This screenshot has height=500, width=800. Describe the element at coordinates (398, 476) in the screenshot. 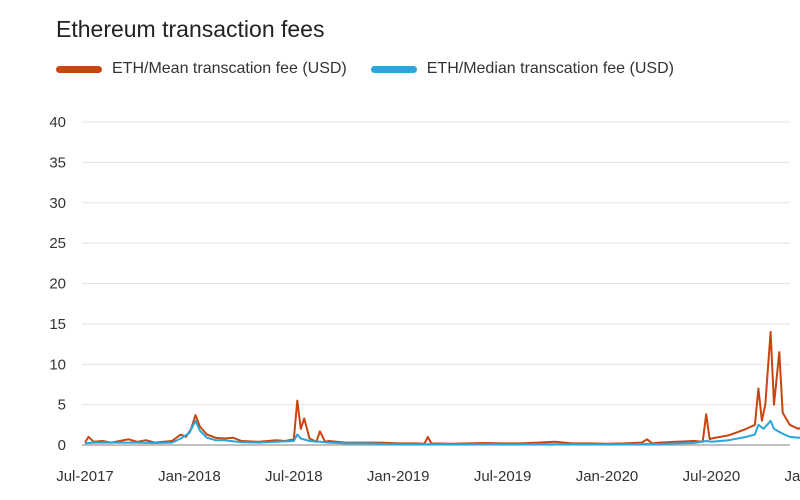

I see `x-tick-label: Jan-2019` at that location.